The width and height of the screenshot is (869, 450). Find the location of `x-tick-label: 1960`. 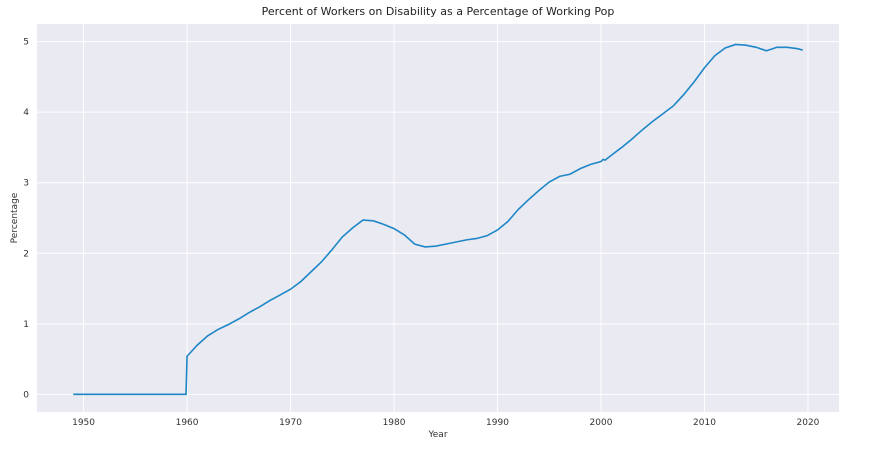

x-tick-label: 1960 is located at coordinates (187, 423).